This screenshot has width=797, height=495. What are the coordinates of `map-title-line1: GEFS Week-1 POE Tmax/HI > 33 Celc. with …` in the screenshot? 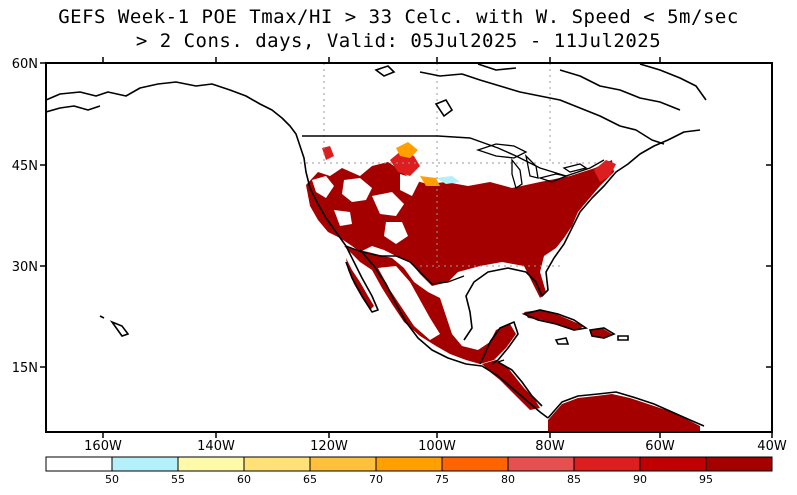 It's located at (398, 17).